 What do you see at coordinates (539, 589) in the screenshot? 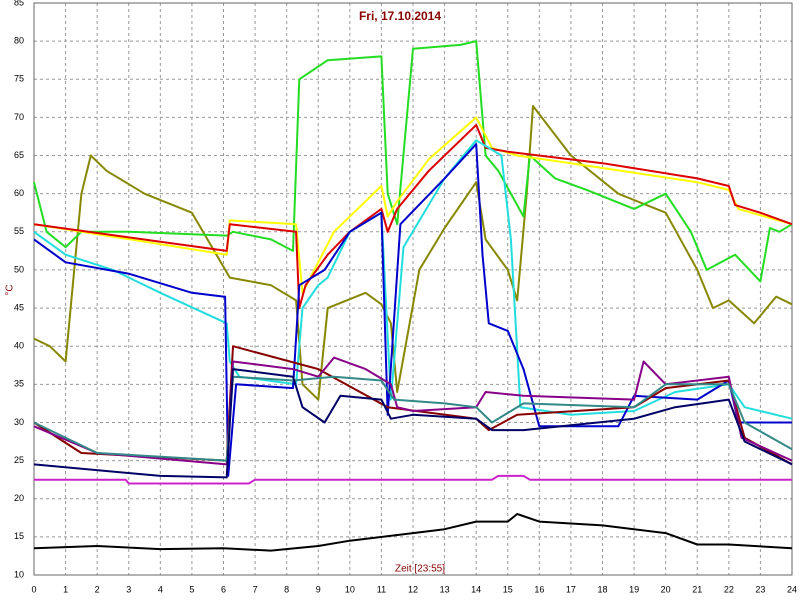
I see `x-tick-label: 16` at bounding box center [539, 589].